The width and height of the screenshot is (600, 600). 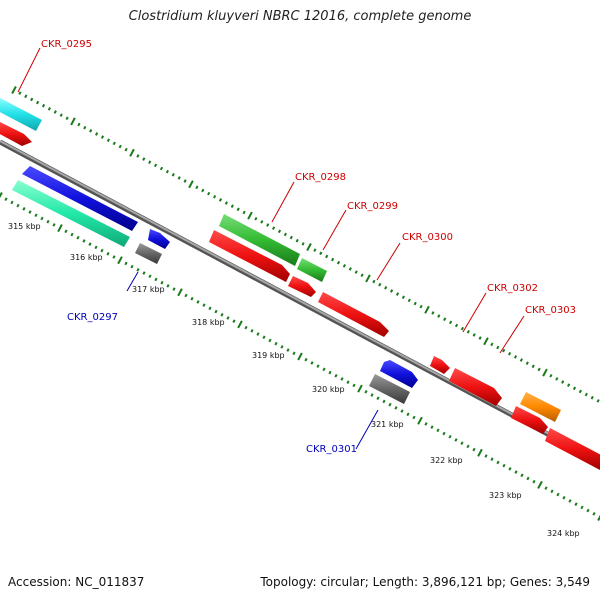 I want to click on tick-label-323: 323 kbp, so click(x=505, y=495).